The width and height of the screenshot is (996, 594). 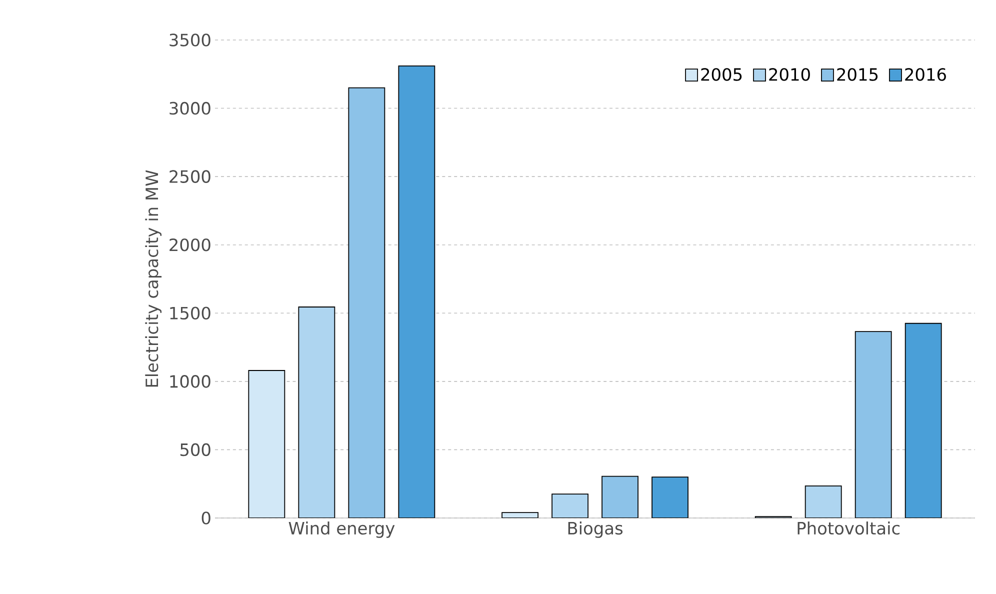 I want to click on y-tick-label: 2000, so click(x=190, y=245).